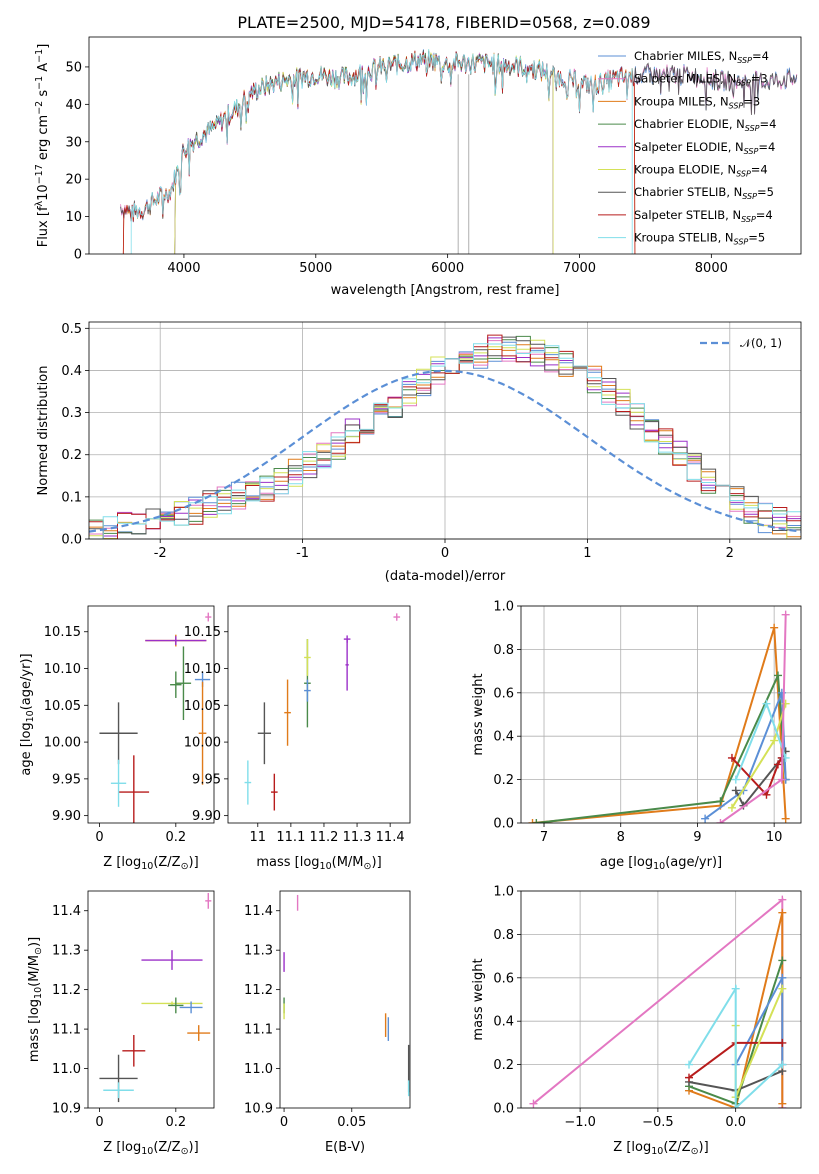 The image size is (819, 1174). What do you see at coordinates (71, 497) in the screenshot?
I see `y-tick-label: 0.1` at bounding box center [71, 497].